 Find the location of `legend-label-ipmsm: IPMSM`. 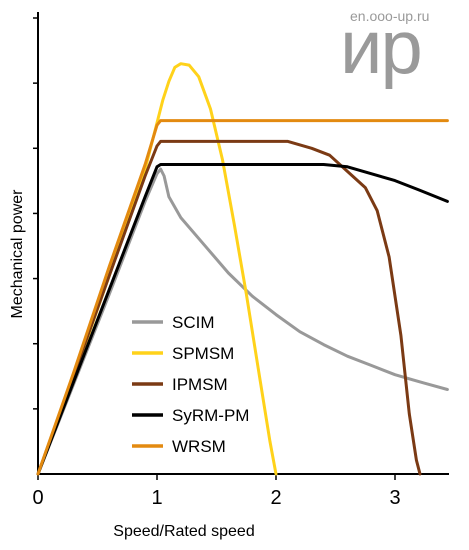

legend-label-ipmsm: IPMSM is located at coordinates (200, 384).